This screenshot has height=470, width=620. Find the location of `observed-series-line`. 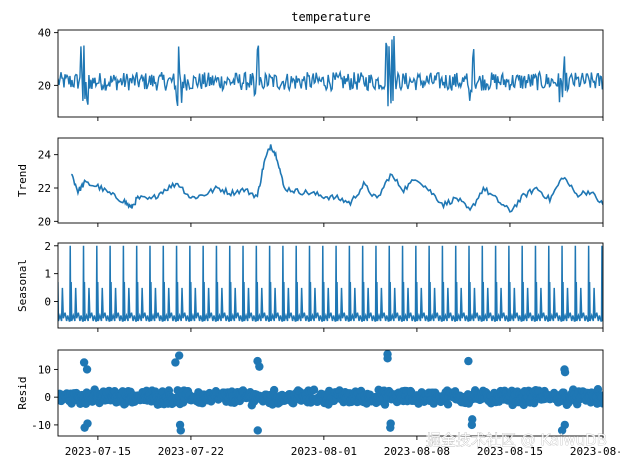

observed-series-line is located at coordinates (330, 71).